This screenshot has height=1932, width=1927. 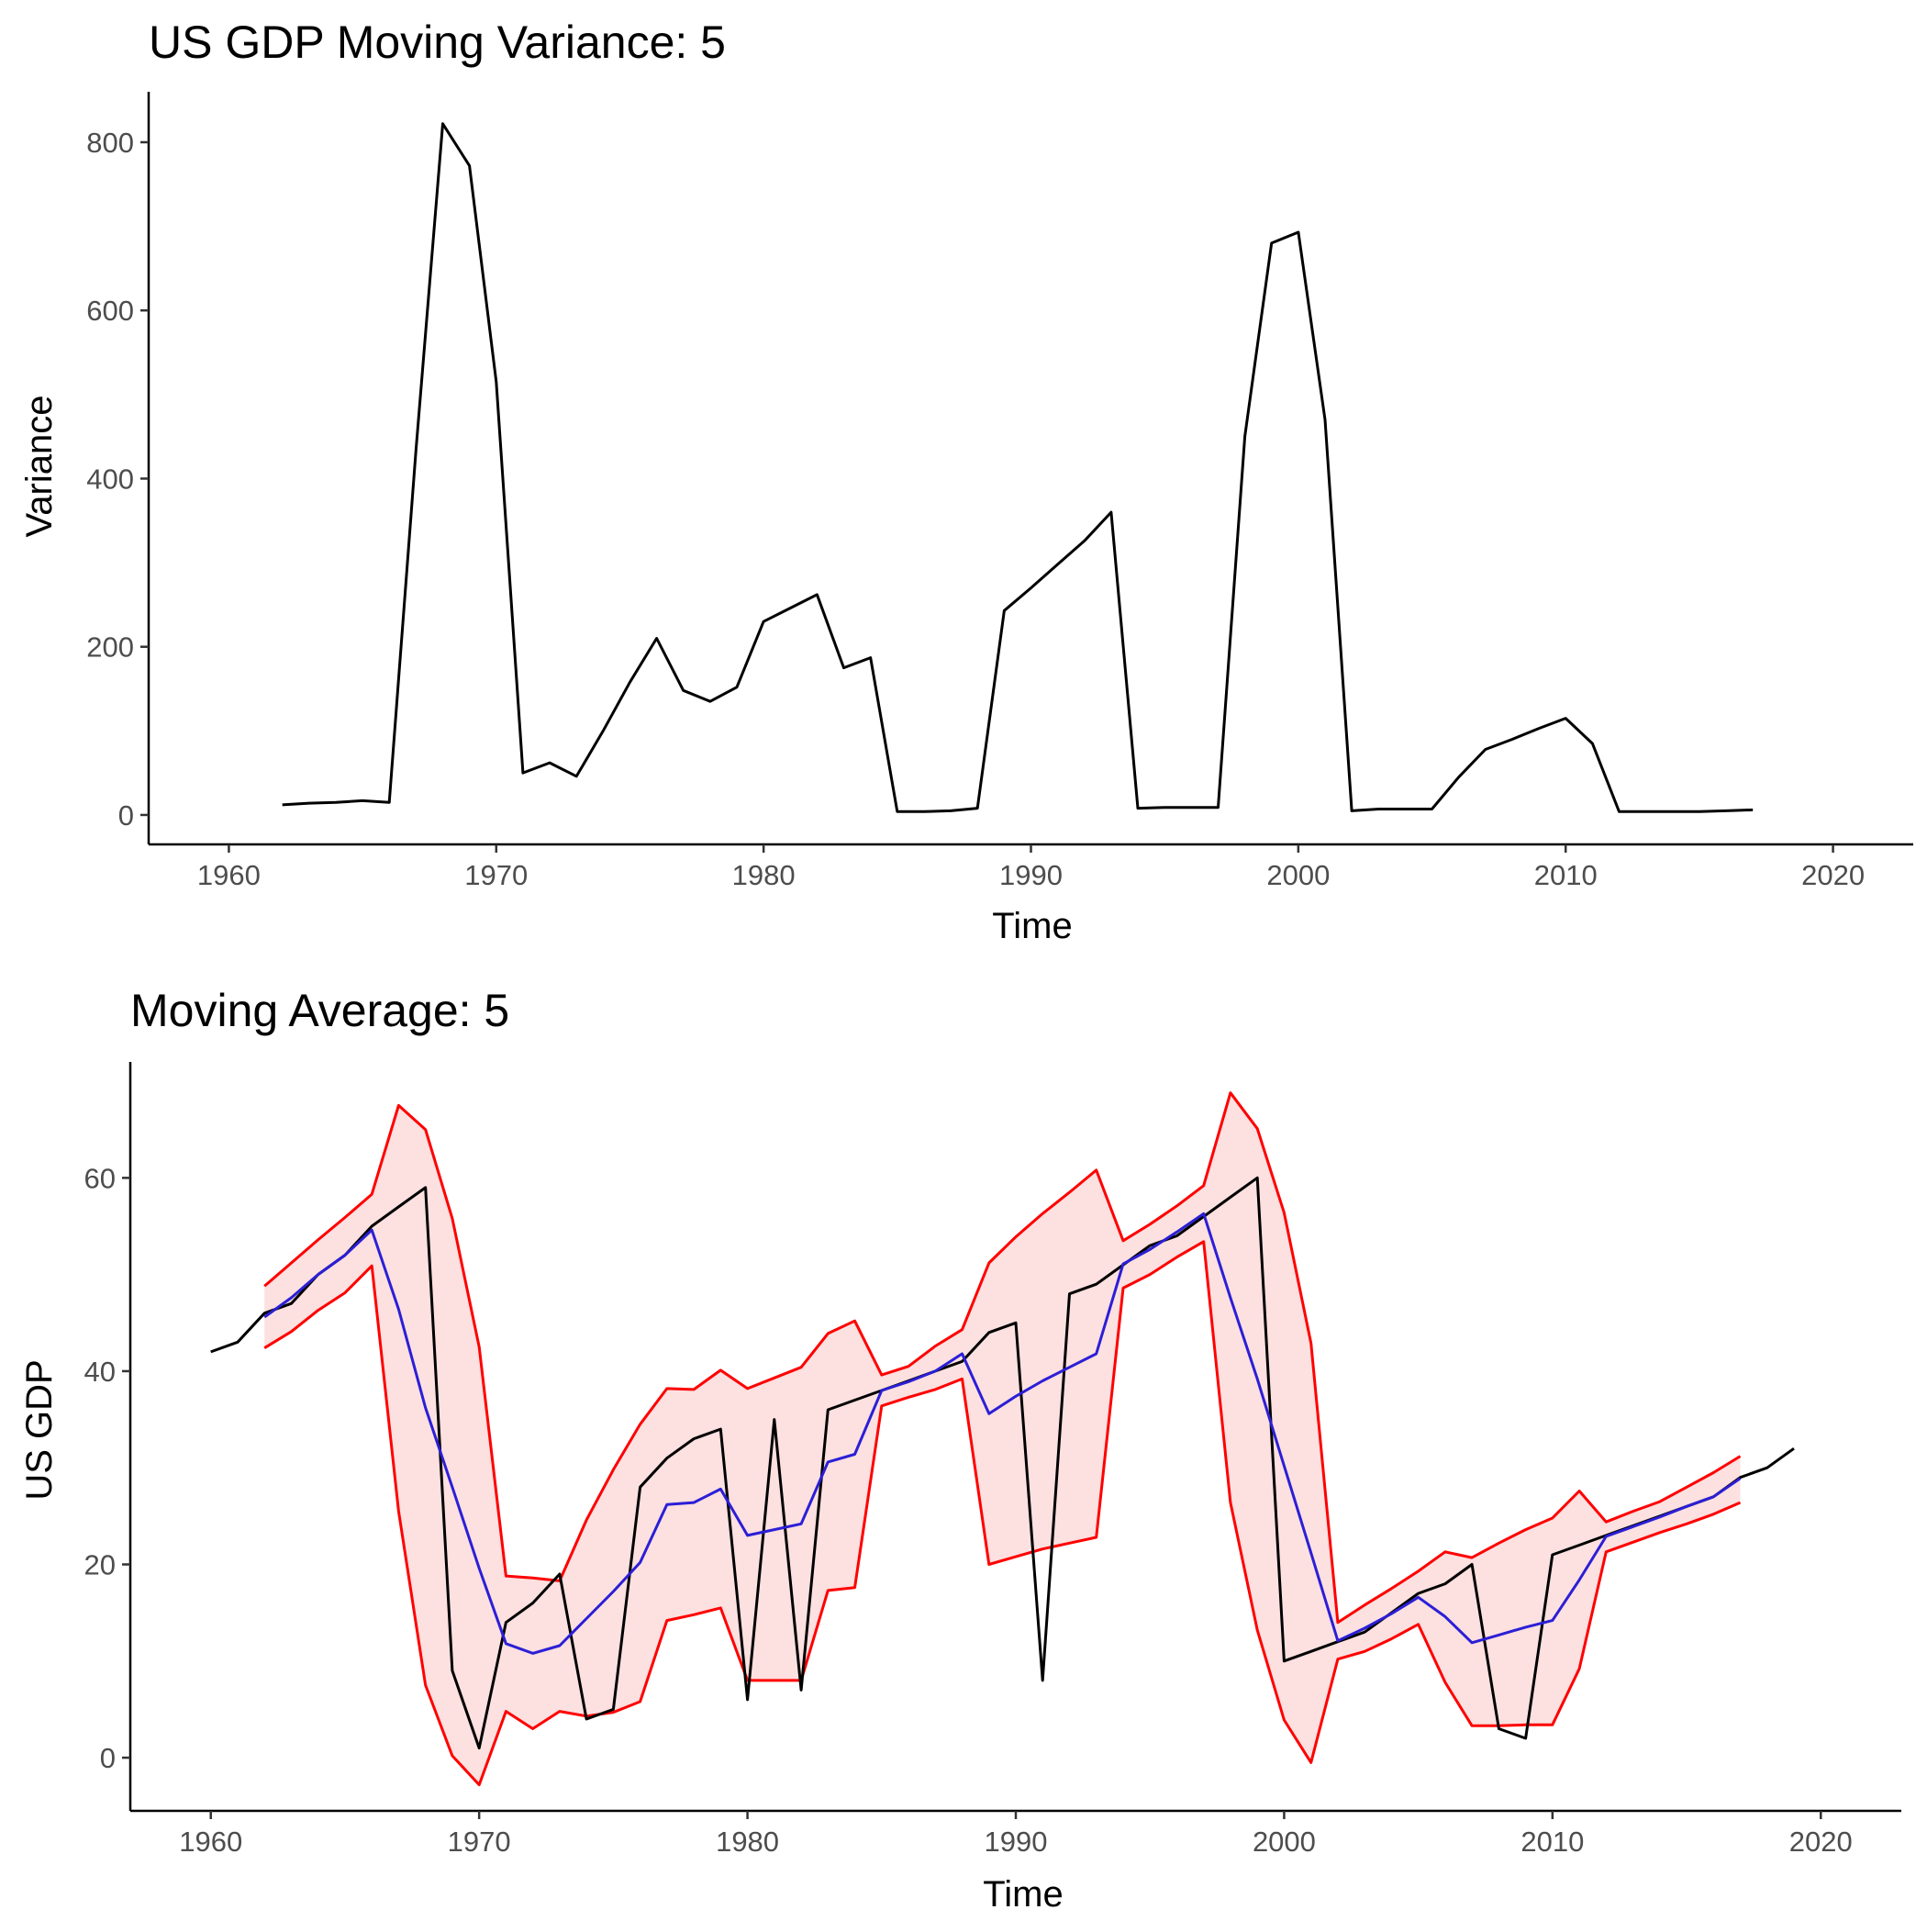 I want to click on variance-x-ticks: 1960 1970 1980 1990 2000 2010 2020, so click(x=1031, y=867).